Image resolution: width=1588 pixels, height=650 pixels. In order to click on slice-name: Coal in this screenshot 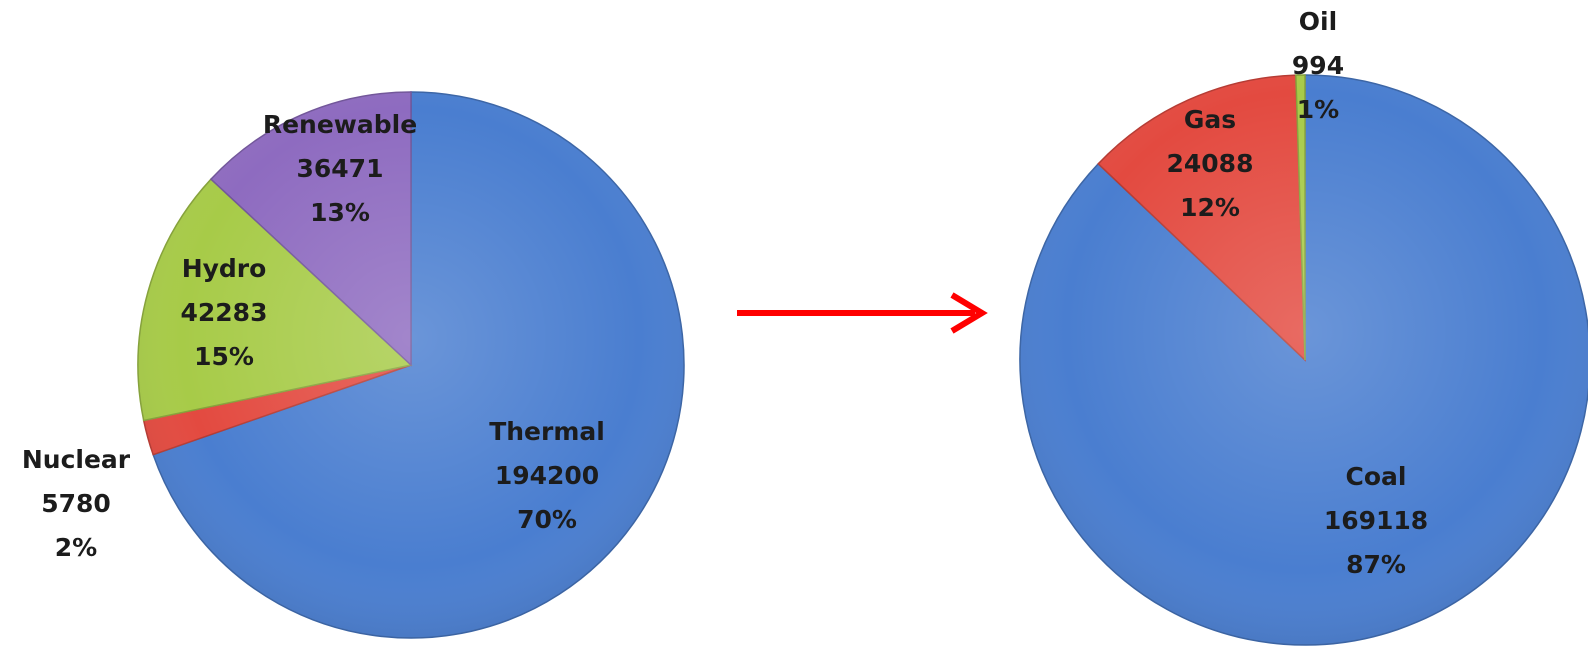, I will do `click(1376, 476)`.